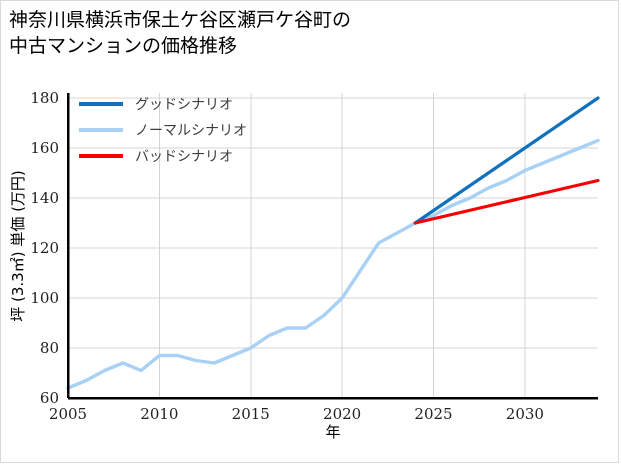 This screenshot has width=621, height=465. What do you see at coordinates (44, 98) in the screenshot?
I see `y-tick-label: 180` at bounding box center [44, 98].